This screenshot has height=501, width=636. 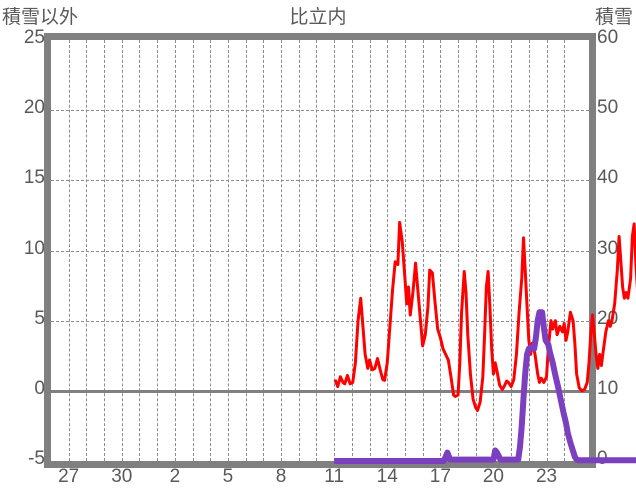 I want to click on left-axis-tick: -5, so click(x=36, y=458).